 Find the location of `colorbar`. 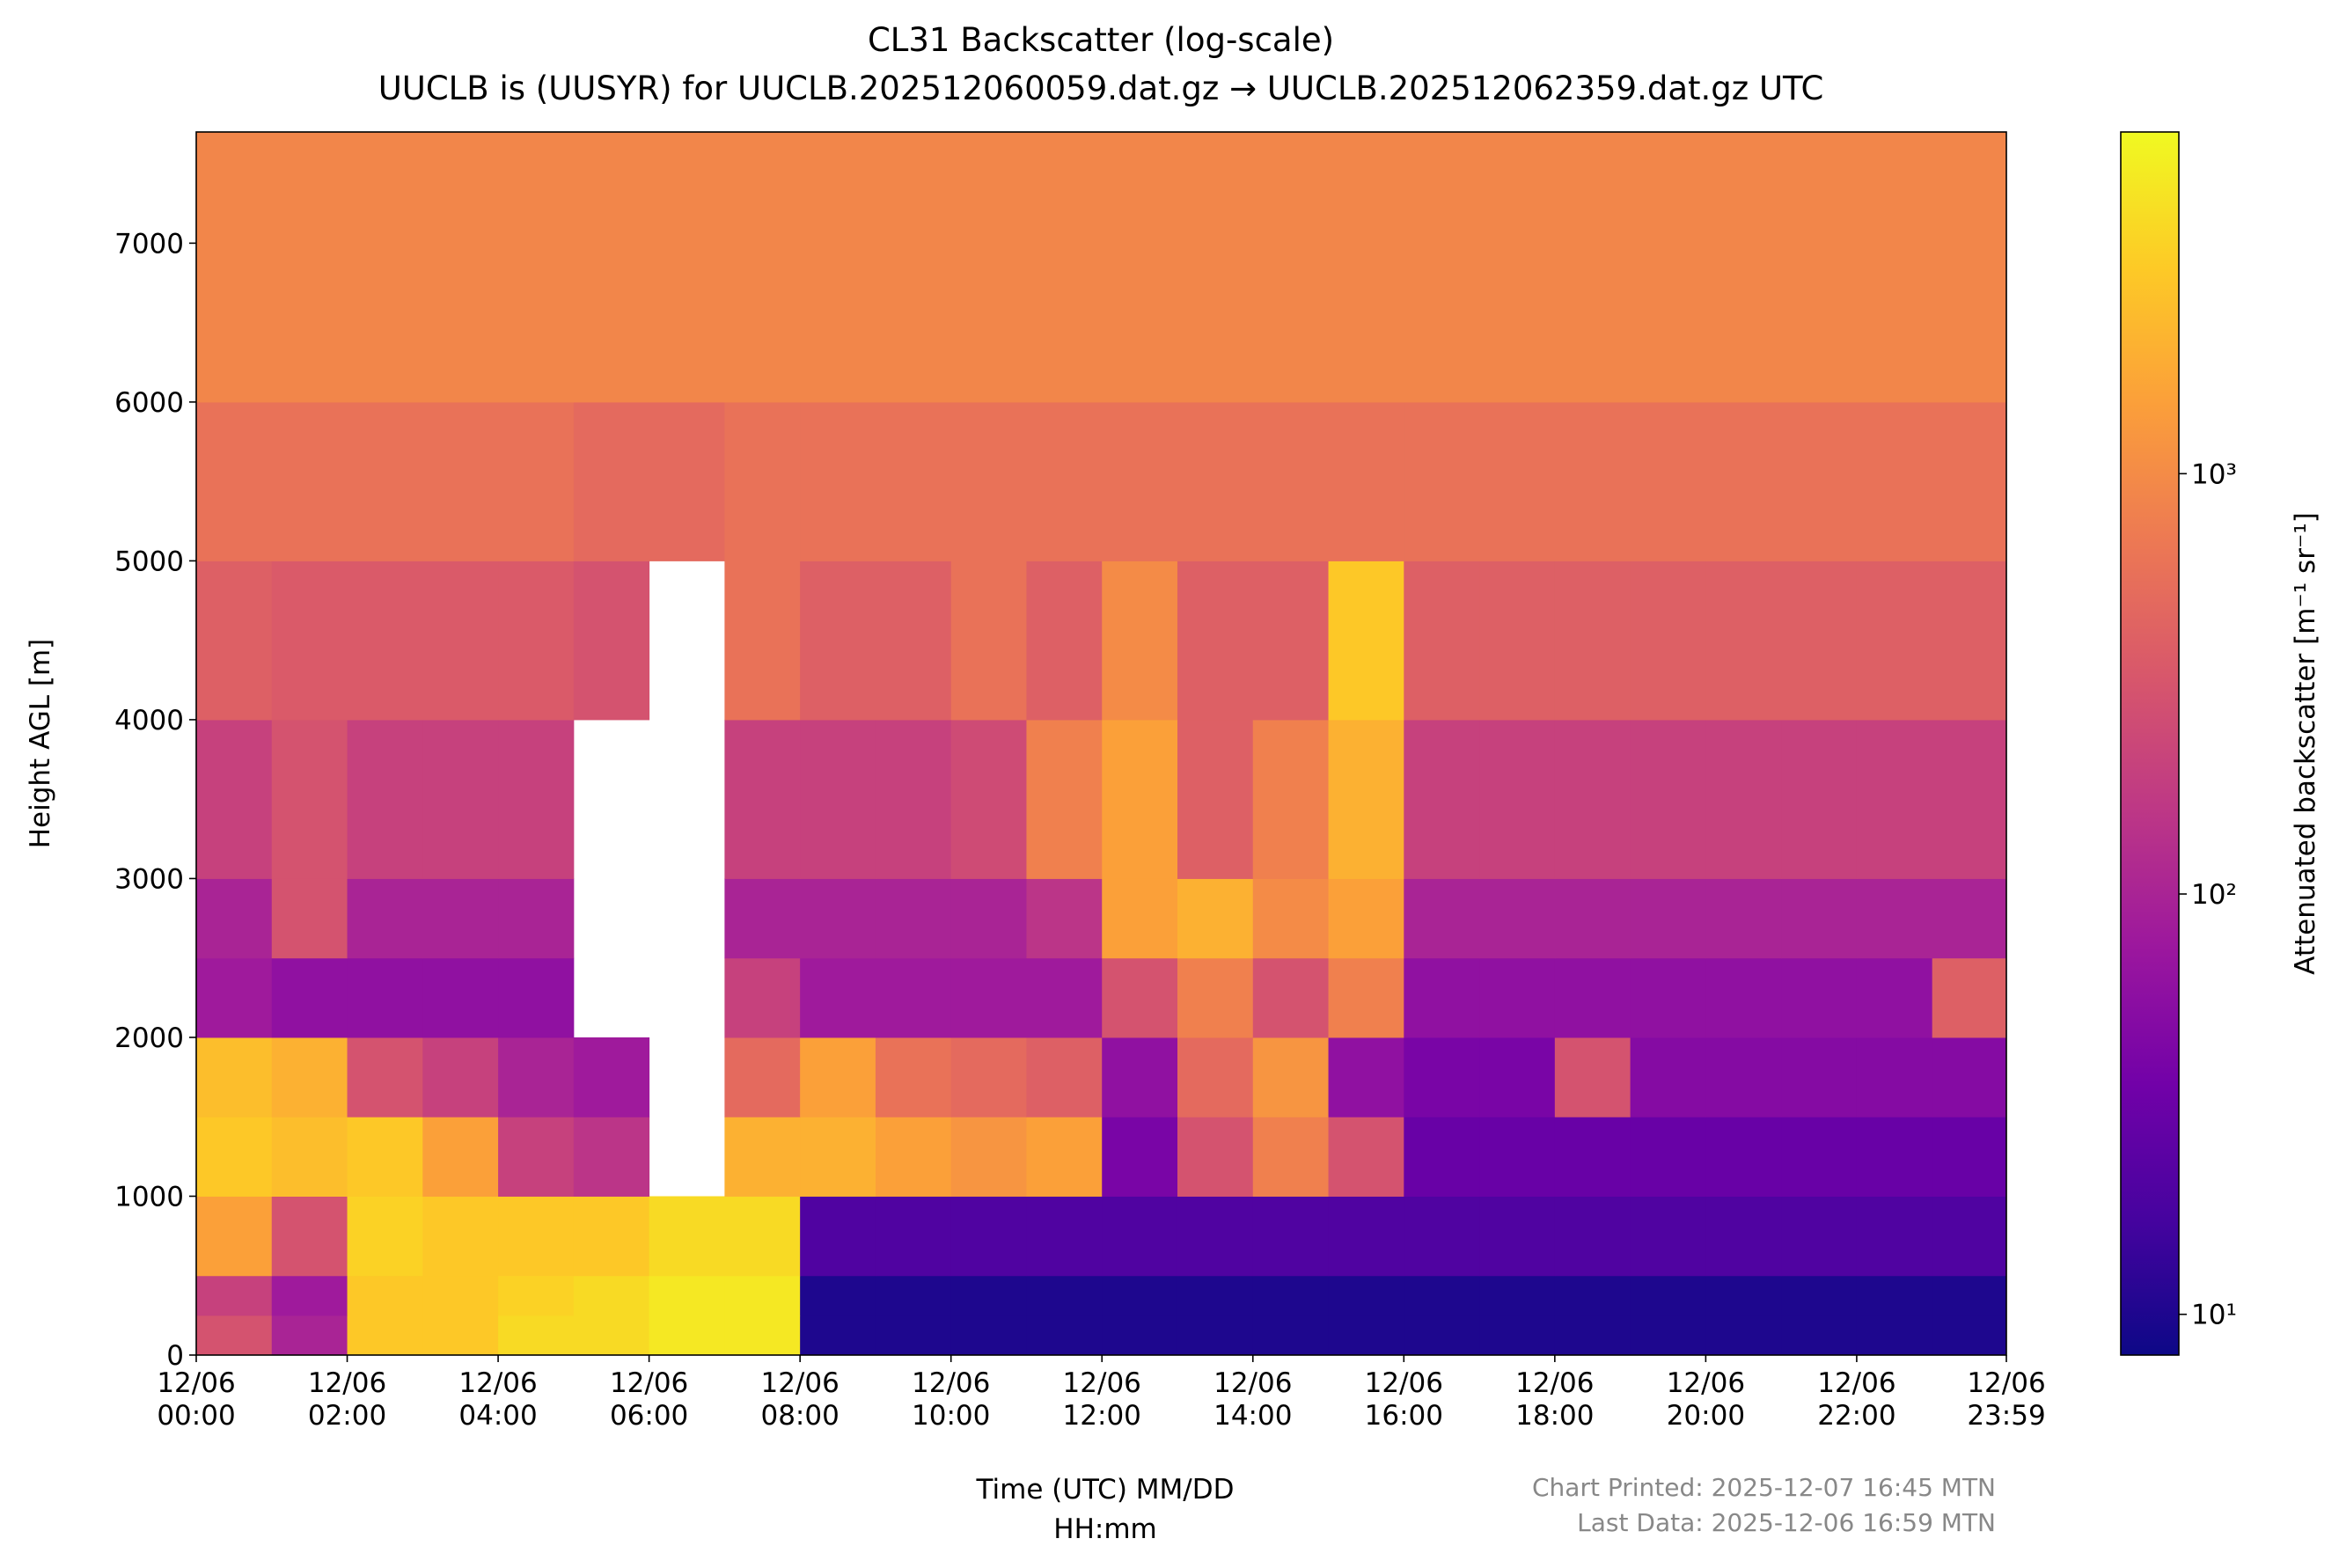

colorbar is located at coordinates (2150, 743).